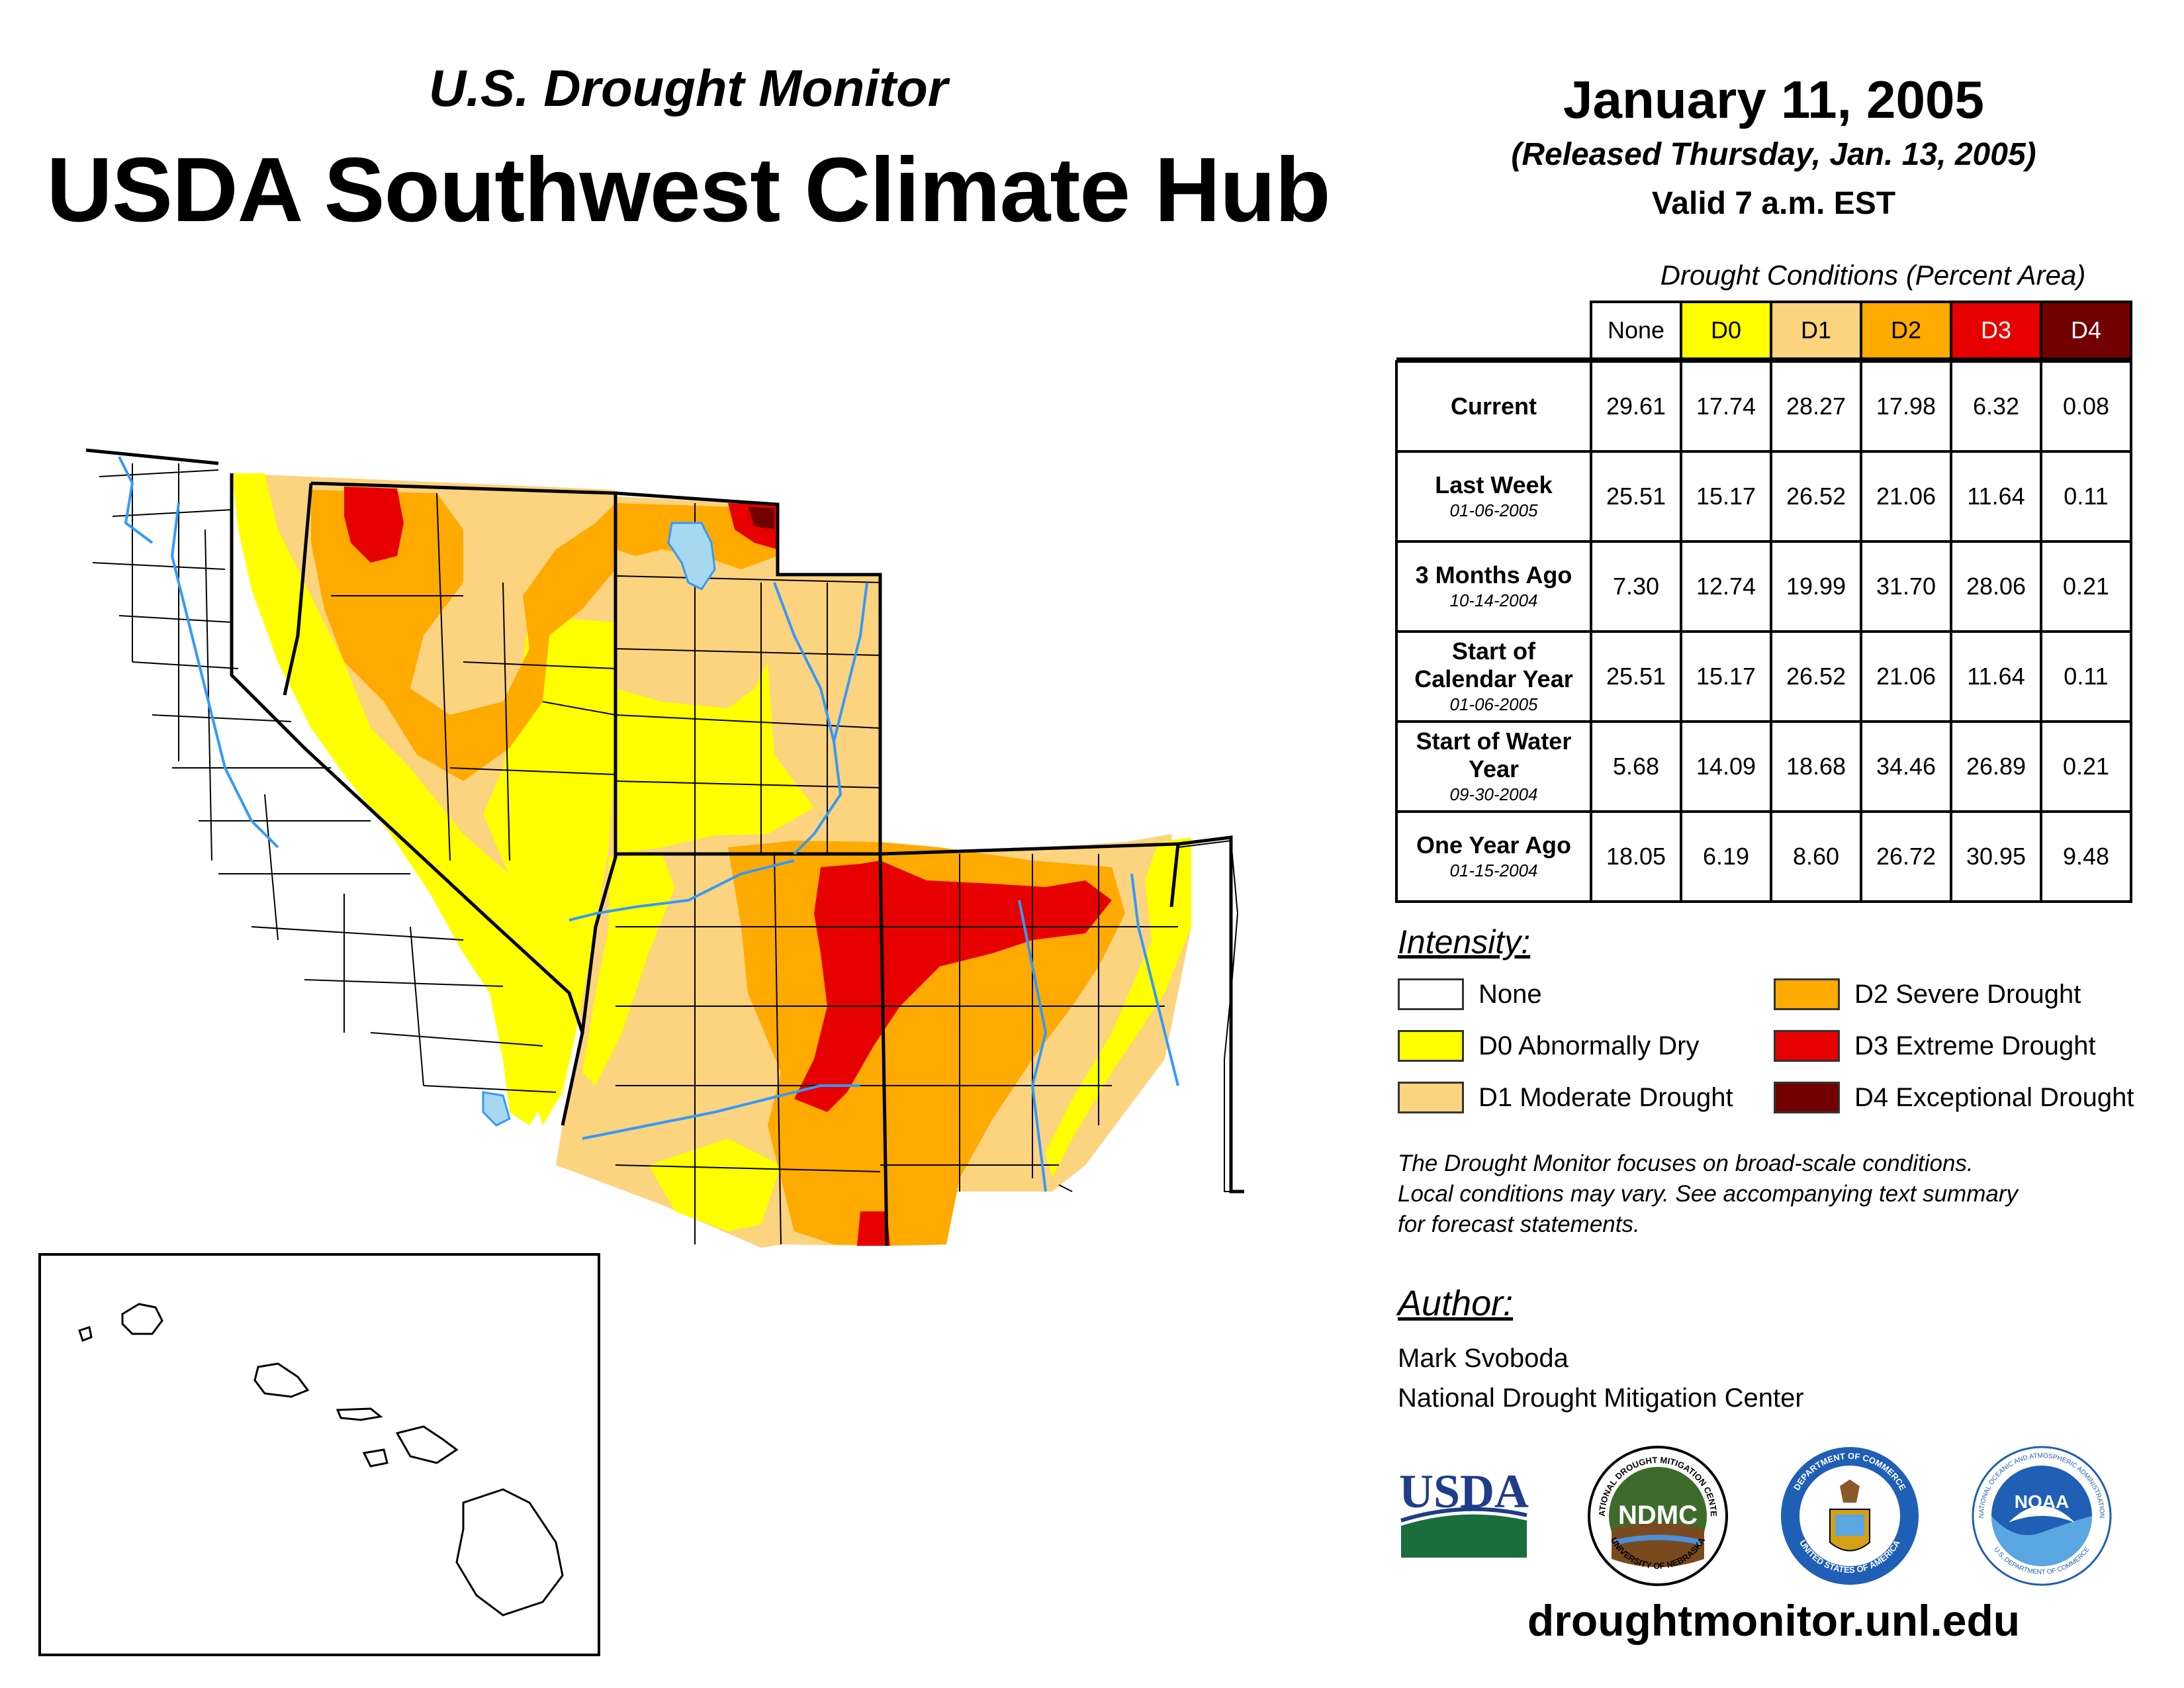 This screenshot has height=1688, width=2184. I want to click on legend-label: D3 Extreme Drought, so click(1975, 1045).